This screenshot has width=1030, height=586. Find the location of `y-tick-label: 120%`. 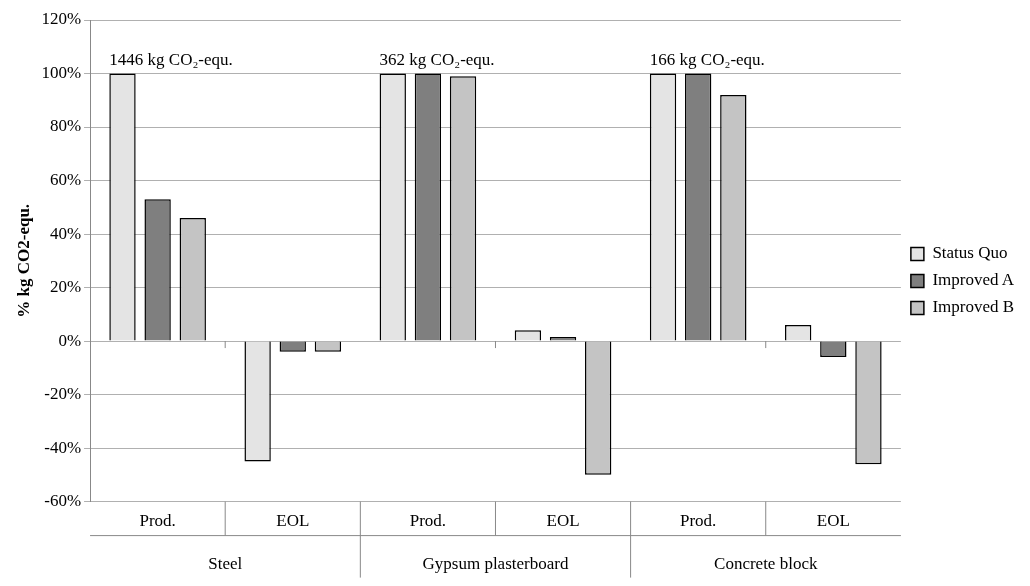

y-tick-label: 120% is located at coordinates (61, 19).